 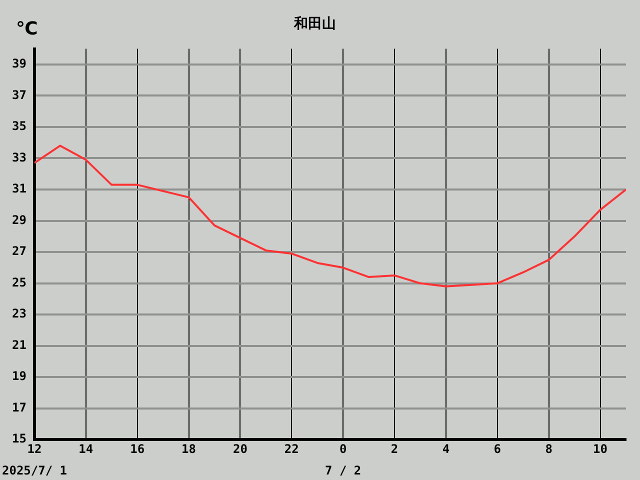 What do you see at coordinates (19, 376) in the screenshot?
I see `y-tick-label: 19` at bounding box center [19, 376].